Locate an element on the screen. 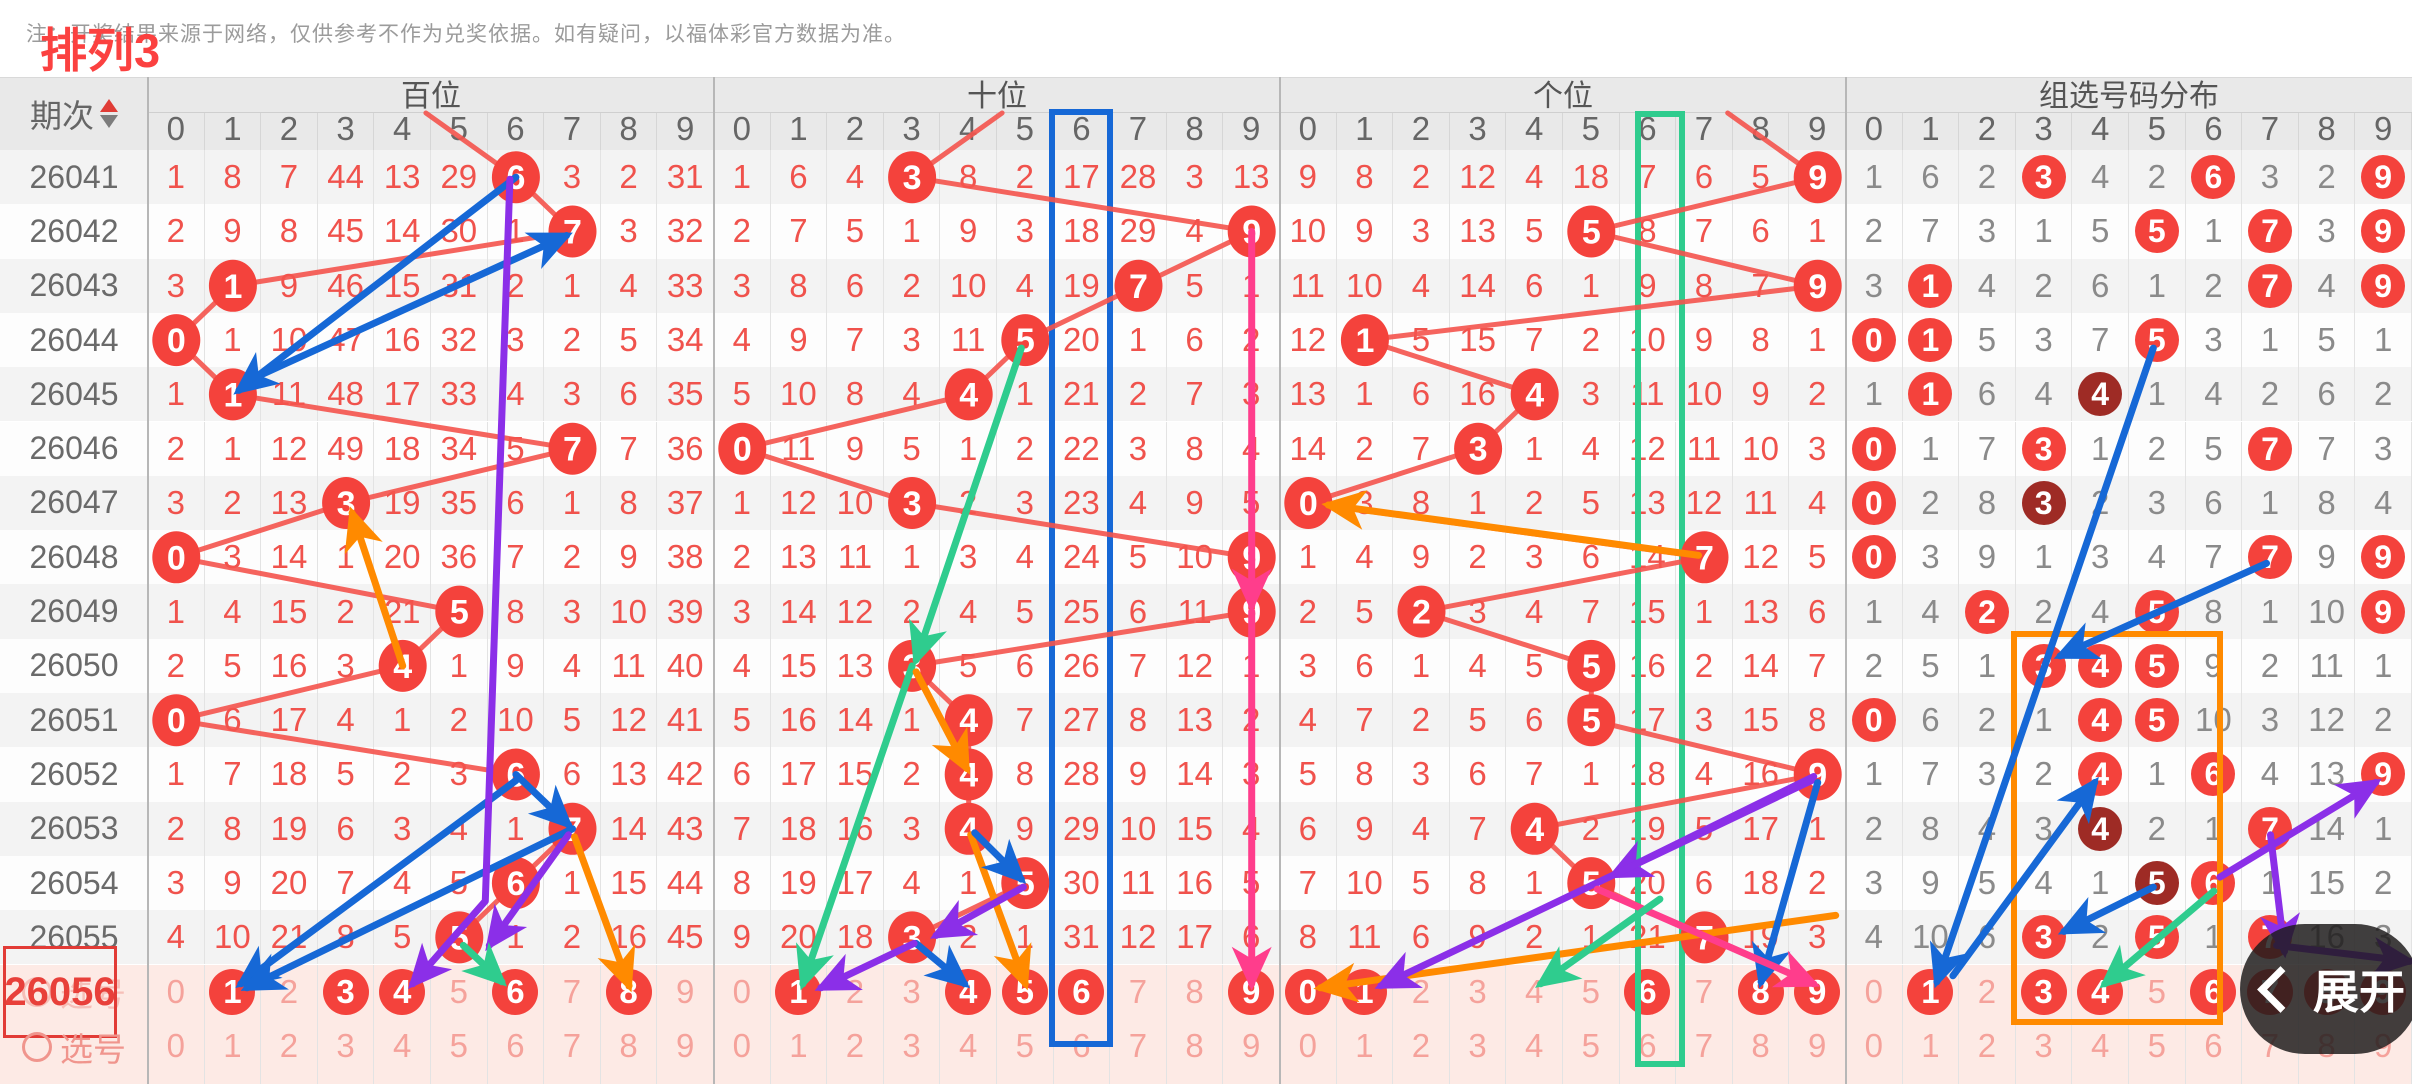 Image resolution: width=2412 pixels, height=1084 pixels. period-column-header: 期次 is located at coordinates (74, 113).